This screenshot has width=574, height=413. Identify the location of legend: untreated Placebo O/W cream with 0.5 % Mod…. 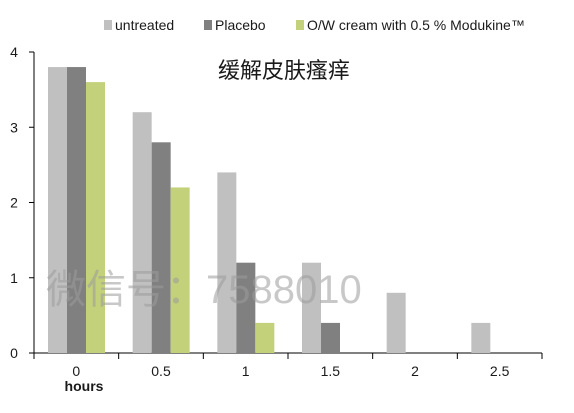
(314, 25).